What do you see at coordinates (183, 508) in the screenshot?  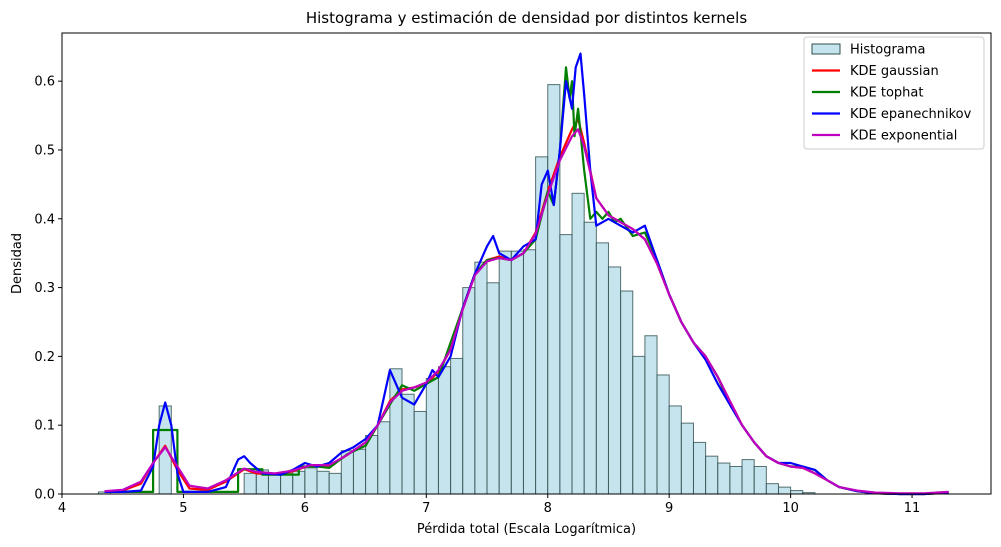 I see `x-tick-label: 5` at bounding box center [183, 508].